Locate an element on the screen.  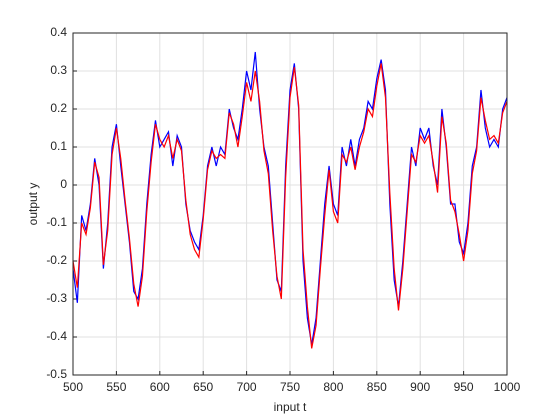
x-tick-label: 500 is located at coordinates (73, 387).